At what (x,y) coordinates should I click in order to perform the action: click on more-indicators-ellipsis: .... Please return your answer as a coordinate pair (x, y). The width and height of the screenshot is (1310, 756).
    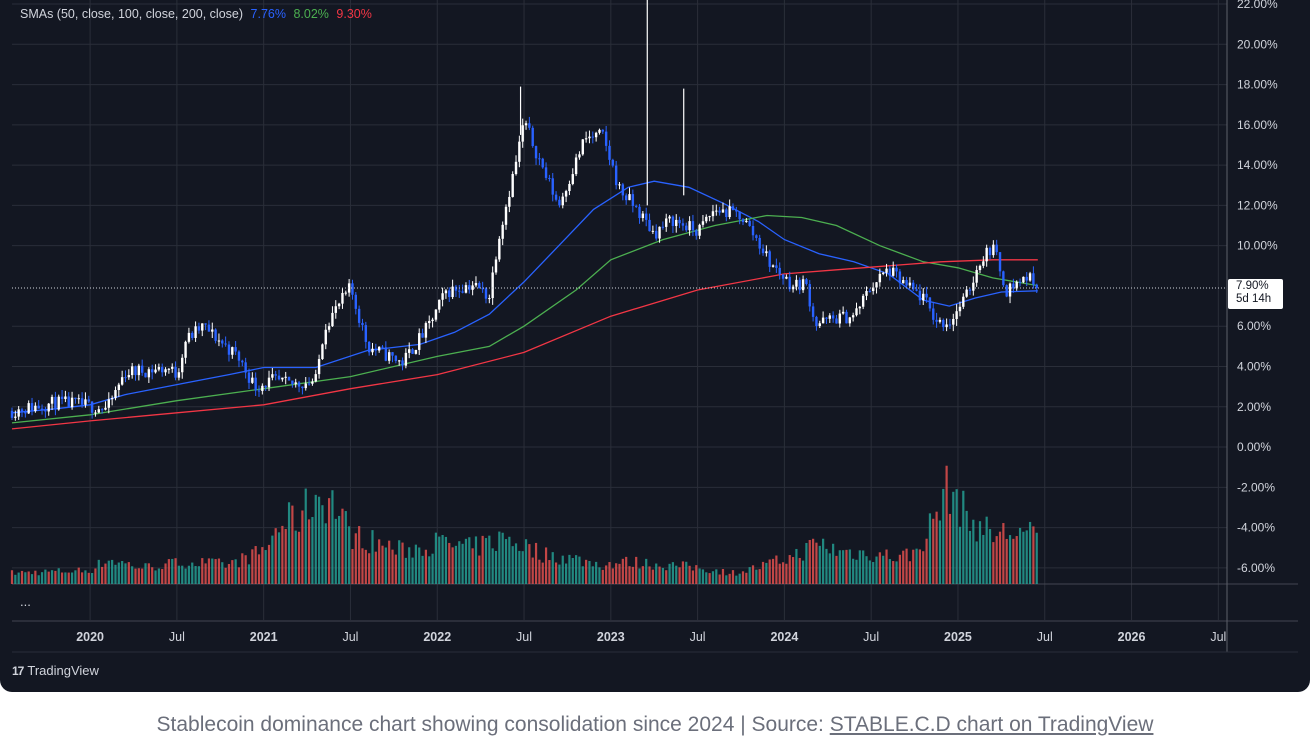
    Looking at the image, I should click on (25, 601).